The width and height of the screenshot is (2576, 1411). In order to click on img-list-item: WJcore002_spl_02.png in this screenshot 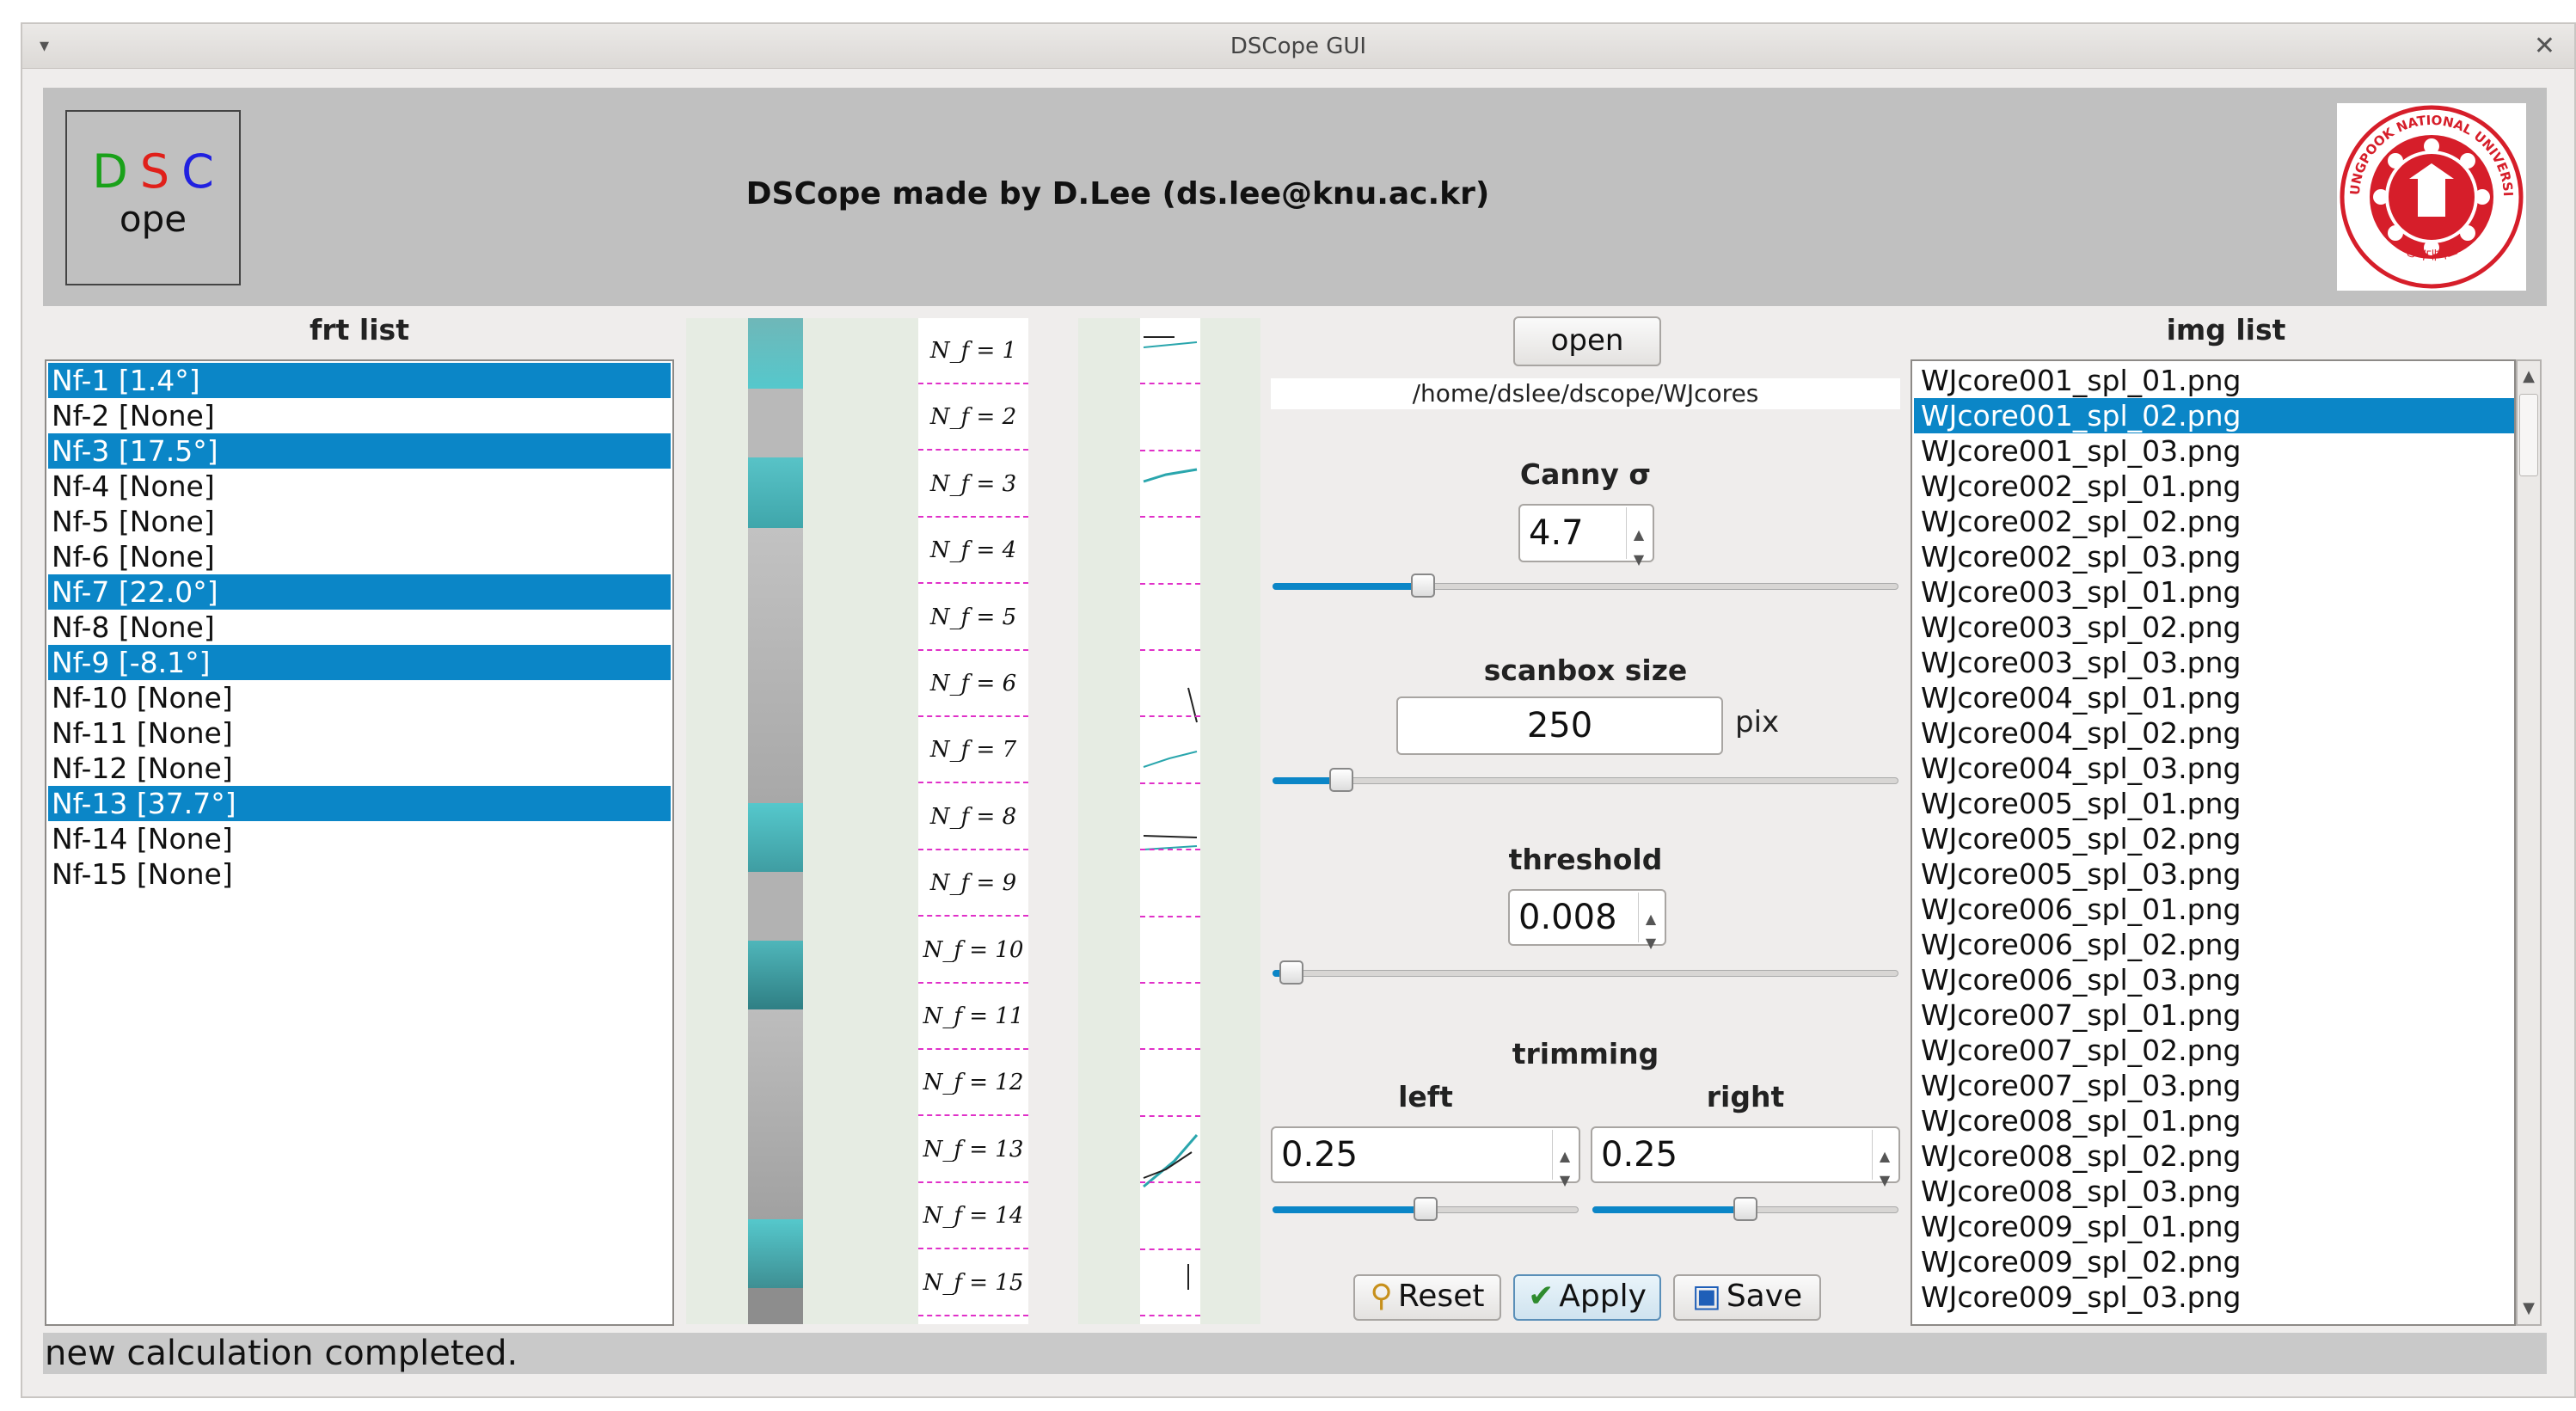, I will do `click(2081, 522)`.